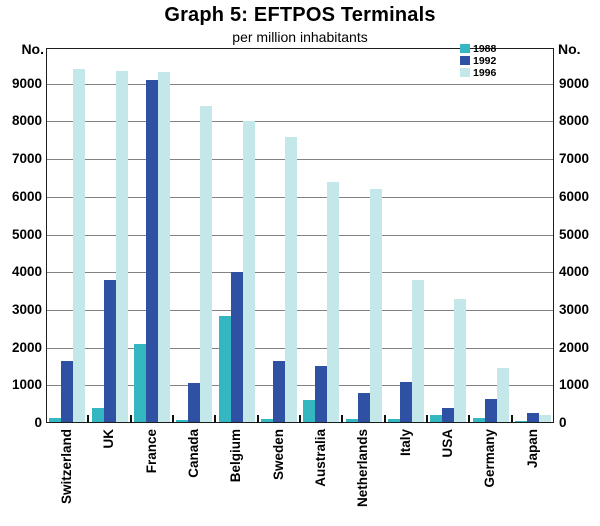 This screenshot has width=600, height=526. I want to click on bar-uk-1988, so click(97, 415).